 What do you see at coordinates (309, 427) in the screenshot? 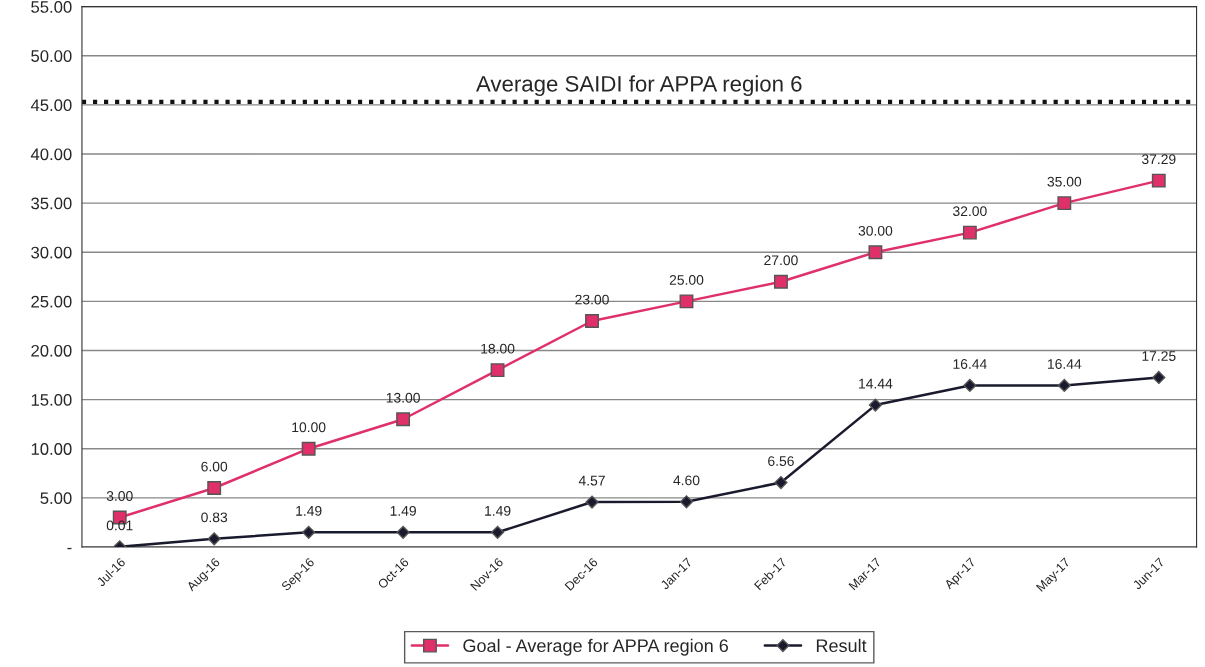
I see `data-label: 10.00` at bounding box center [309, 427].